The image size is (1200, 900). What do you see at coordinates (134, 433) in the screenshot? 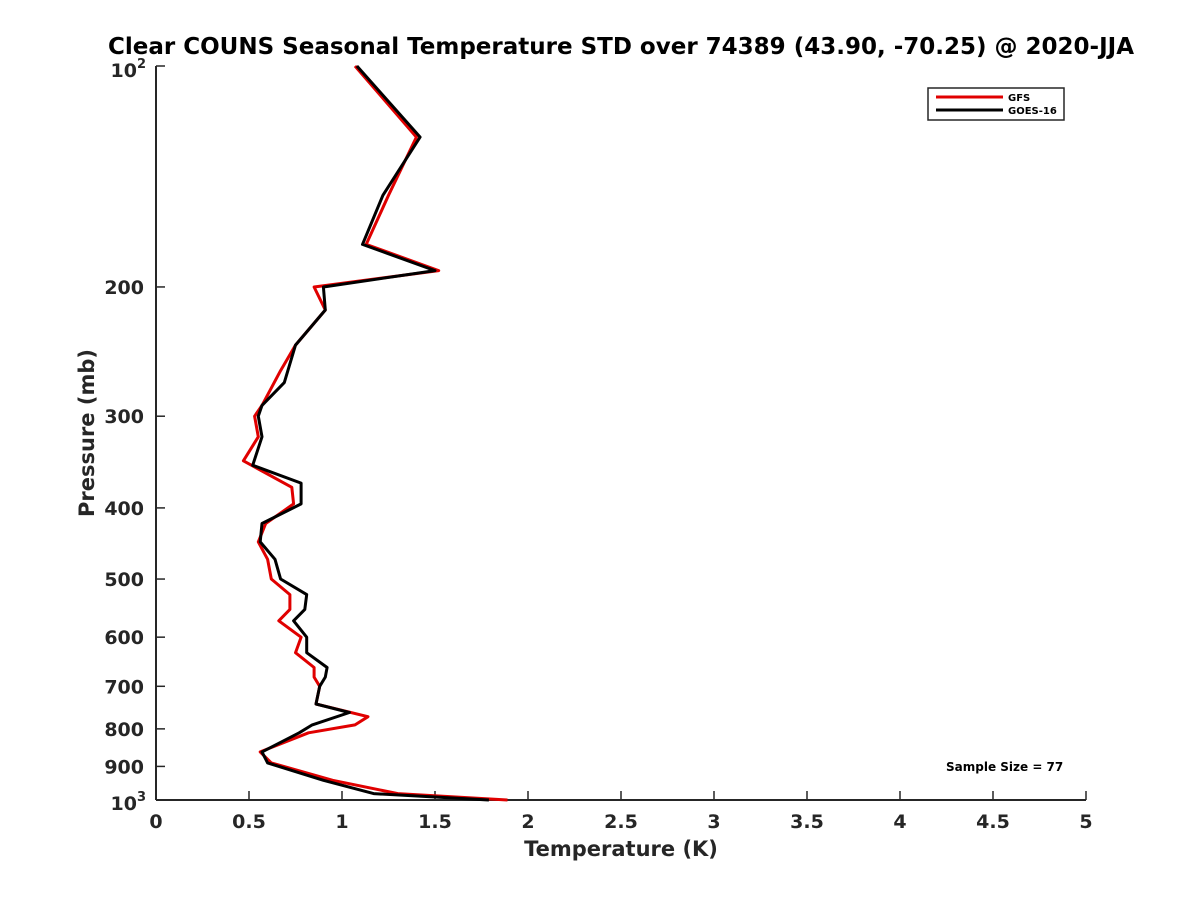
I see `y-axis-ticks: 200 300 400 500 600 700 800 900` at bounding box center [134, 433].